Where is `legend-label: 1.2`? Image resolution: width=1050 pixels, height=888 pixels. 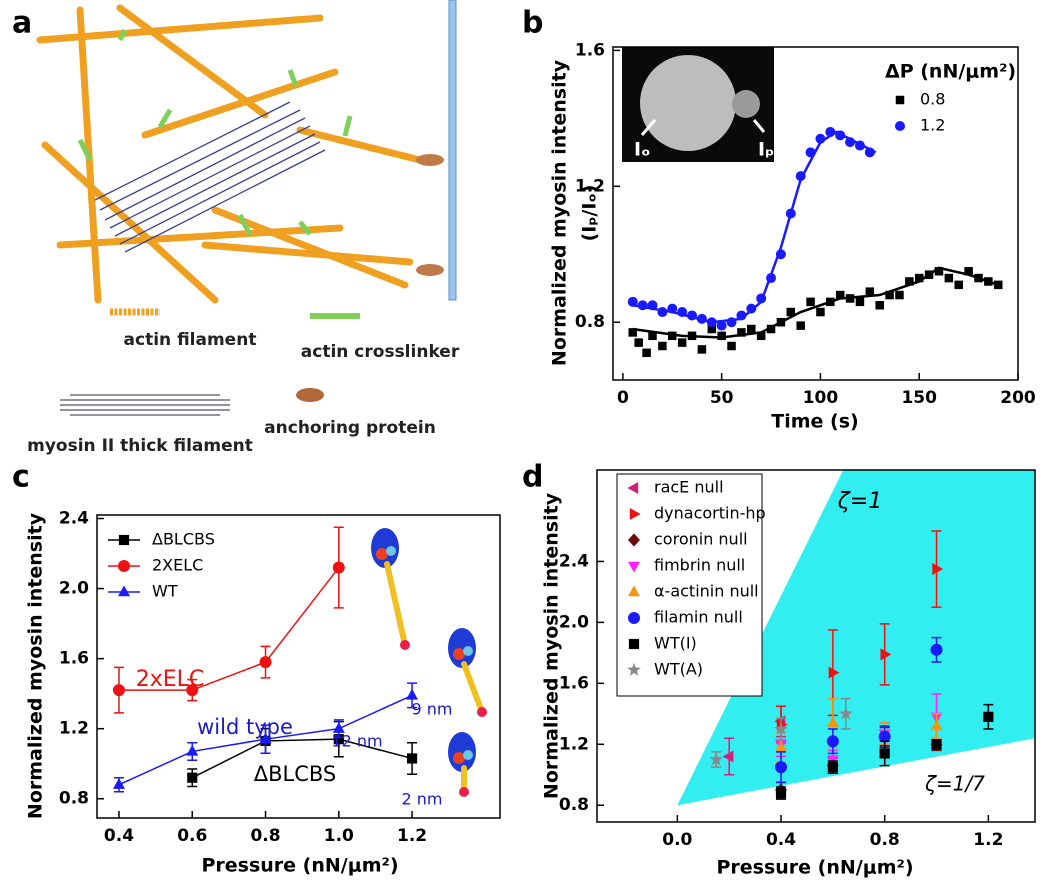
legend-label: 1.2 is located at coordinates (932, 125).